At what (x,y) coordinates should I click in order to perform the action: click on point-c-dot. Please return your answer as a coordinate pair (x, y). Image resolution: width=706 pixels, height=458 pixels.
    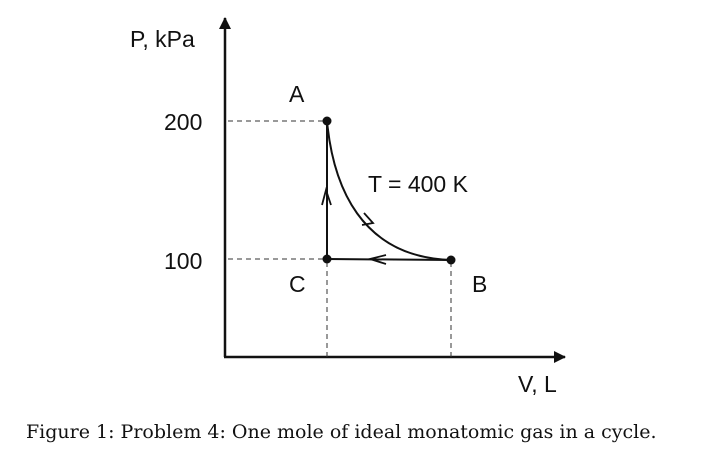
    Looking at the image, I should click on (327, 259).